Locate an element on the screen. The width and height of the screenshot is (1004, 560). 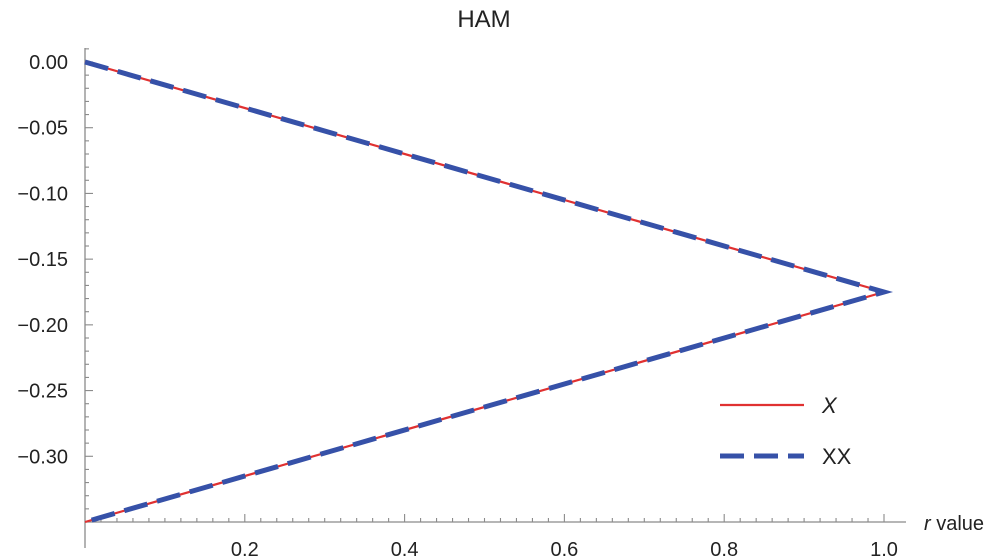
y-tick-label: −0.05 is located at coordinates (42, 129).